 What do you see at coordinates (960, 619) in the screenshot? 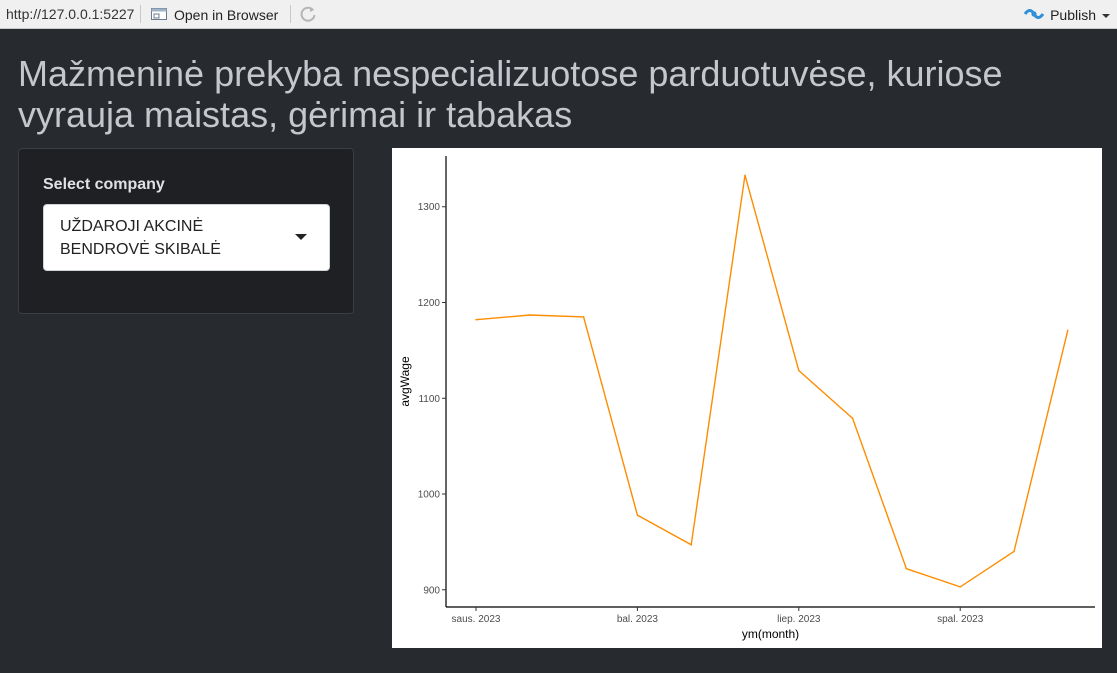
I see `x-tick-label: spal. 2023` at bounding box center [960, 619].